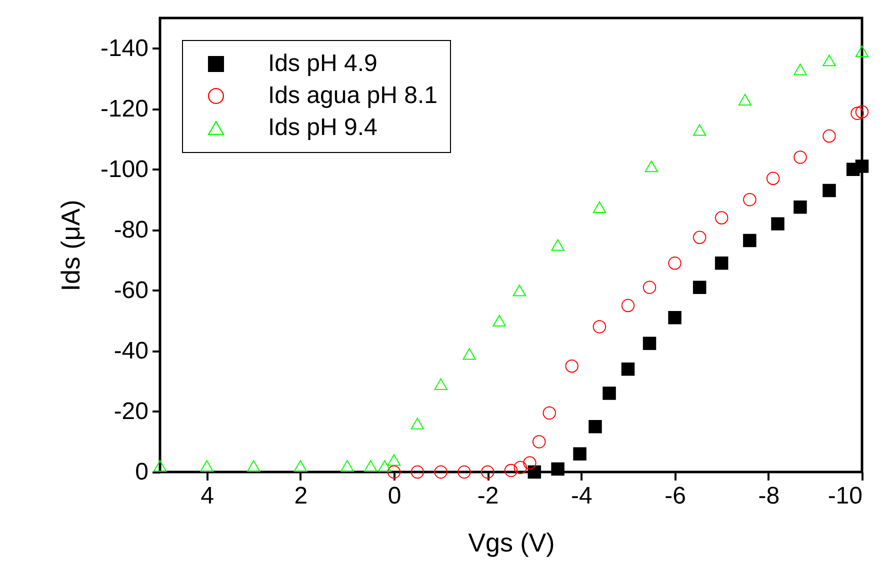 Image resolution: width=891 pixels, height=581 pixels. What do you see at coordinates (207, 496) in the screenshot?
I see `x-tick-label: 4` at bounding box center [207, 496].